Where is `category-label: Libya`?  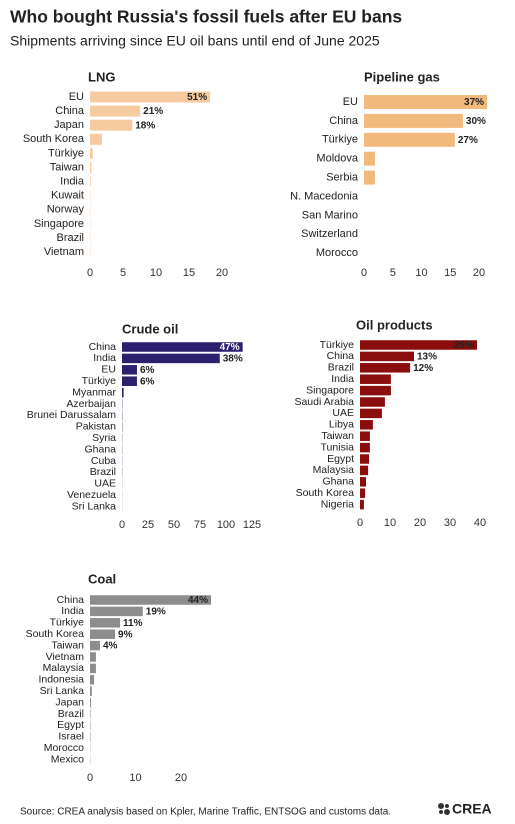 category-label: Libya is located at coordinates (341, 425).